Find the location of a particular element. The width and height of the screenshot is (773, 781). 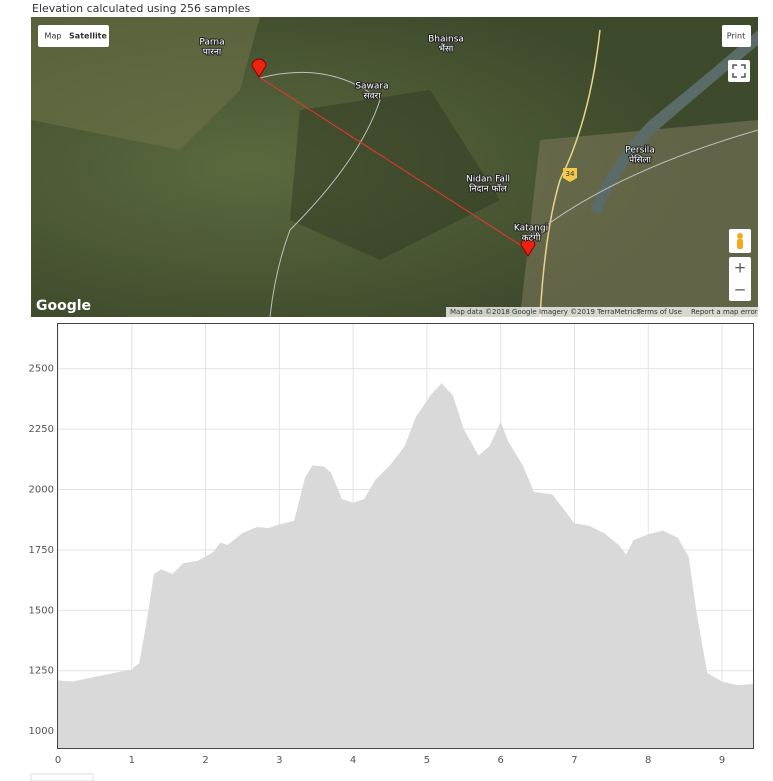

place-name: Katangi is located at coordinates (531, 229).